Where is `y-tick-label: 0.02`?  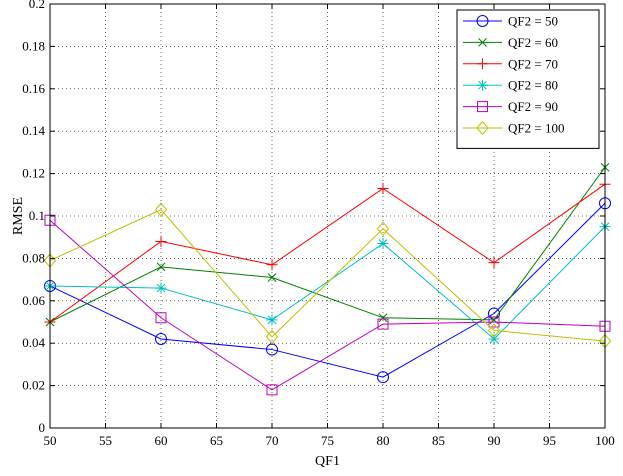
y-tick-label: 0.02 is located at coordinates (33, 385).